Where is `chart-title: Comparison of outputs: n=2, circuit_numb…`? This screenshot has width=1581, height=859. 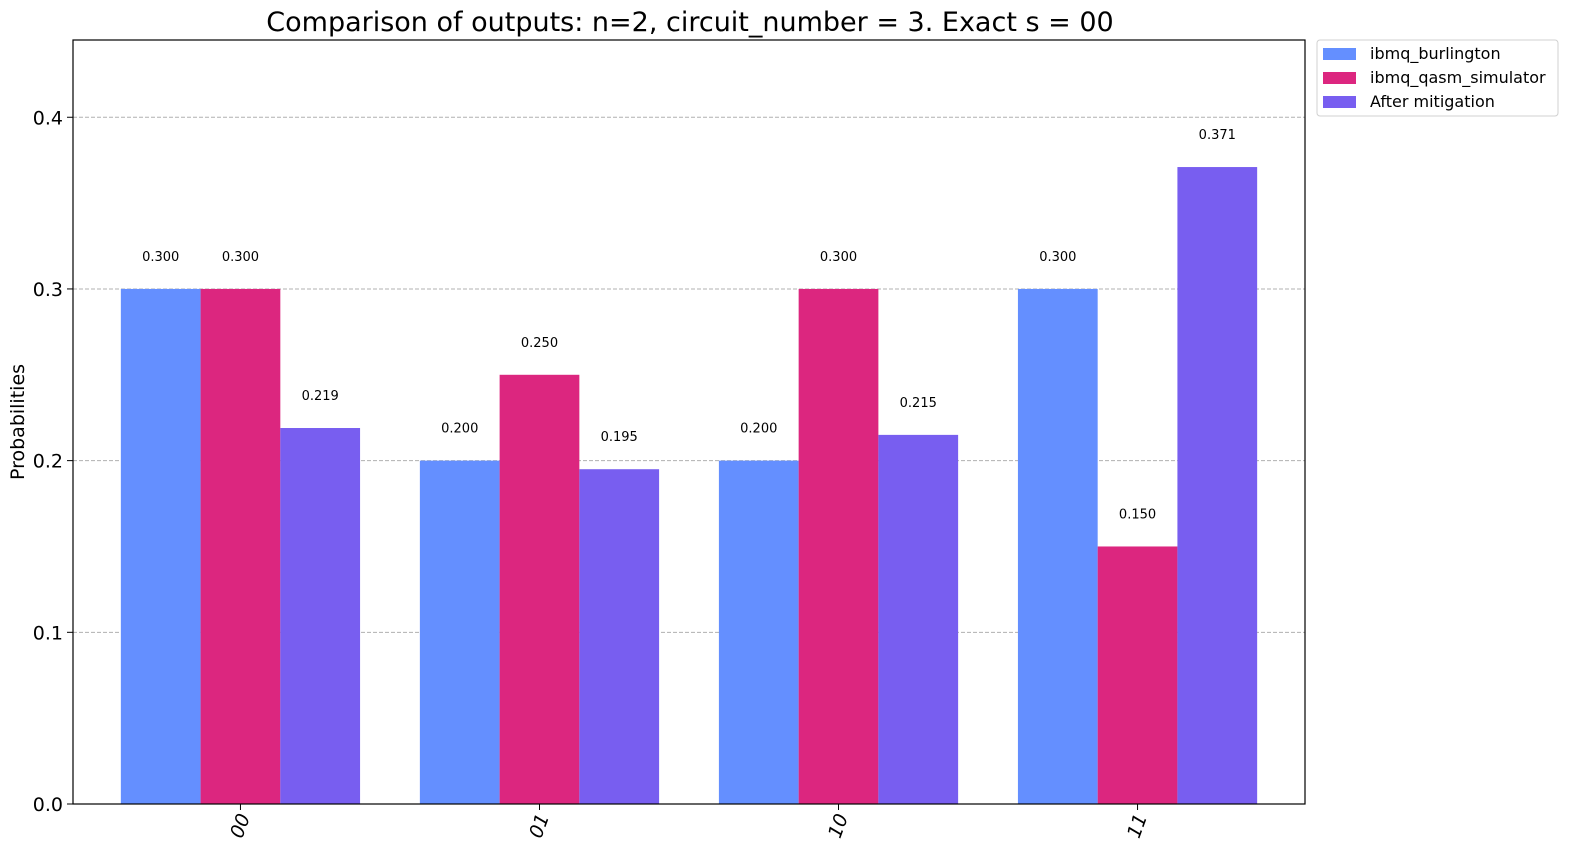
chart-title: Comparison of outputs: n=2, circuit_numb… is located at coordinates (689, 22).